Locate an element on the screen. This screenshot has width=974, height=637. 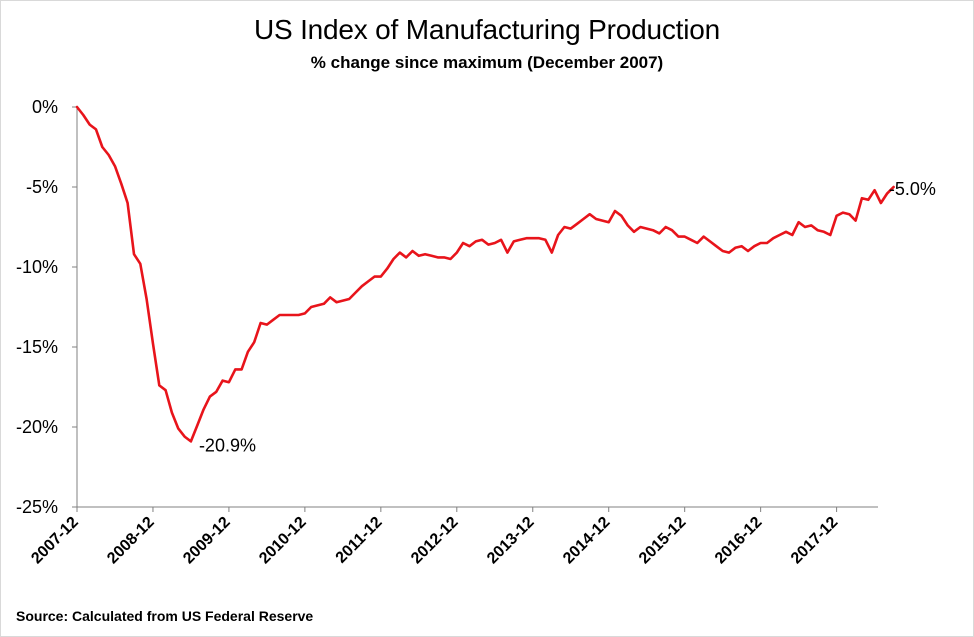
x-tick-label: 2016-12 is located at coordinates (739, 541).